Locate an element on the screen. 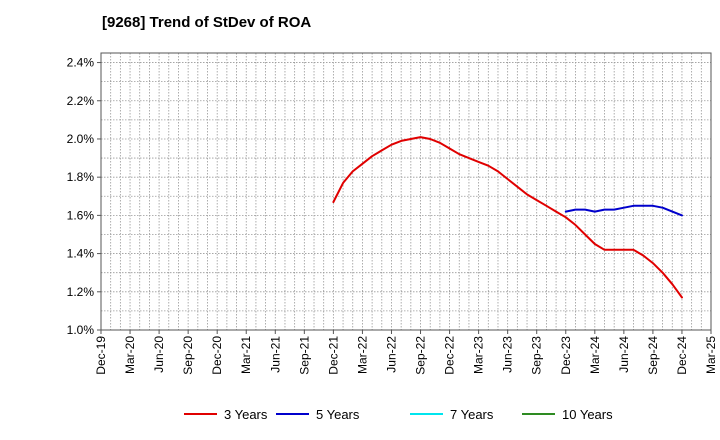 This screenshot has width=720, height=440. legend-label-5-years: 5 Years is located at coordinates (338, 414).